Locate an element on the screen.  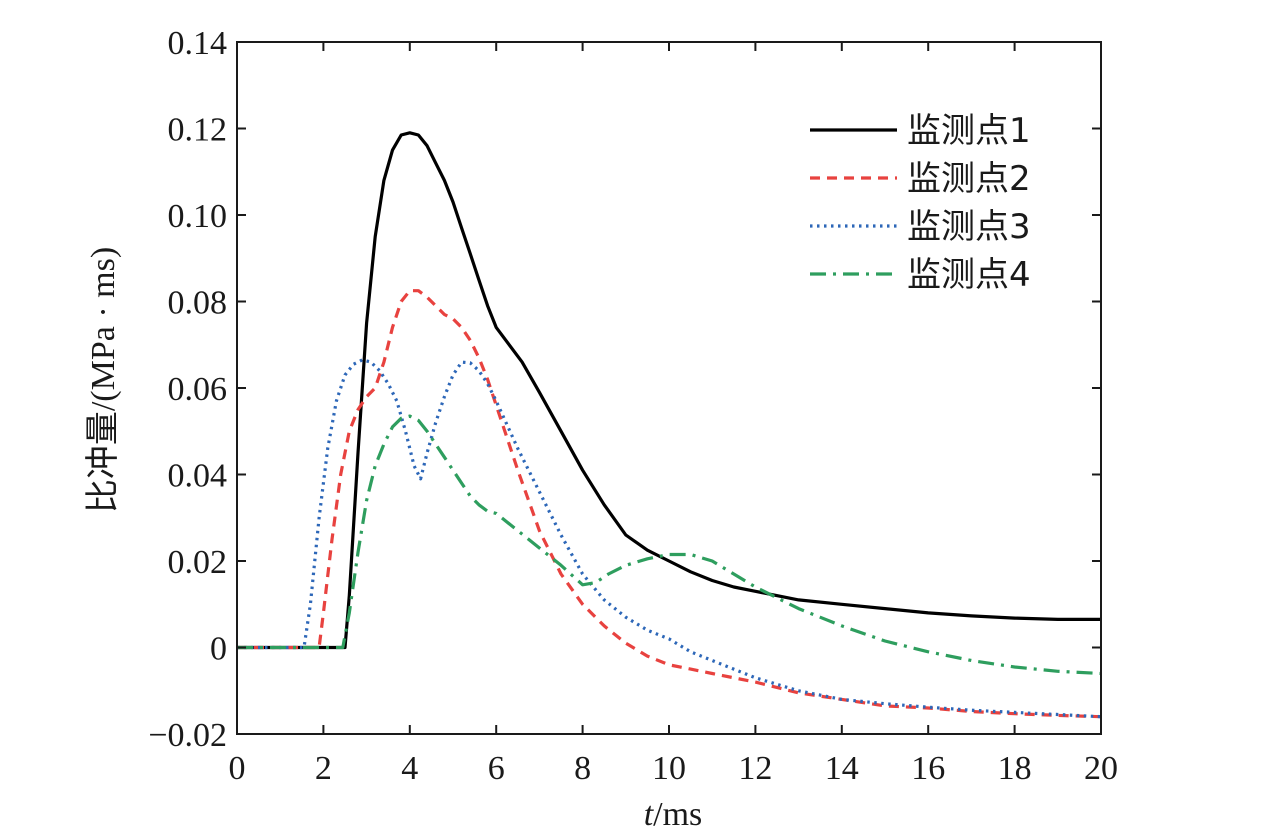
x-tick-label: 16 is located at coordinates (928, 768).